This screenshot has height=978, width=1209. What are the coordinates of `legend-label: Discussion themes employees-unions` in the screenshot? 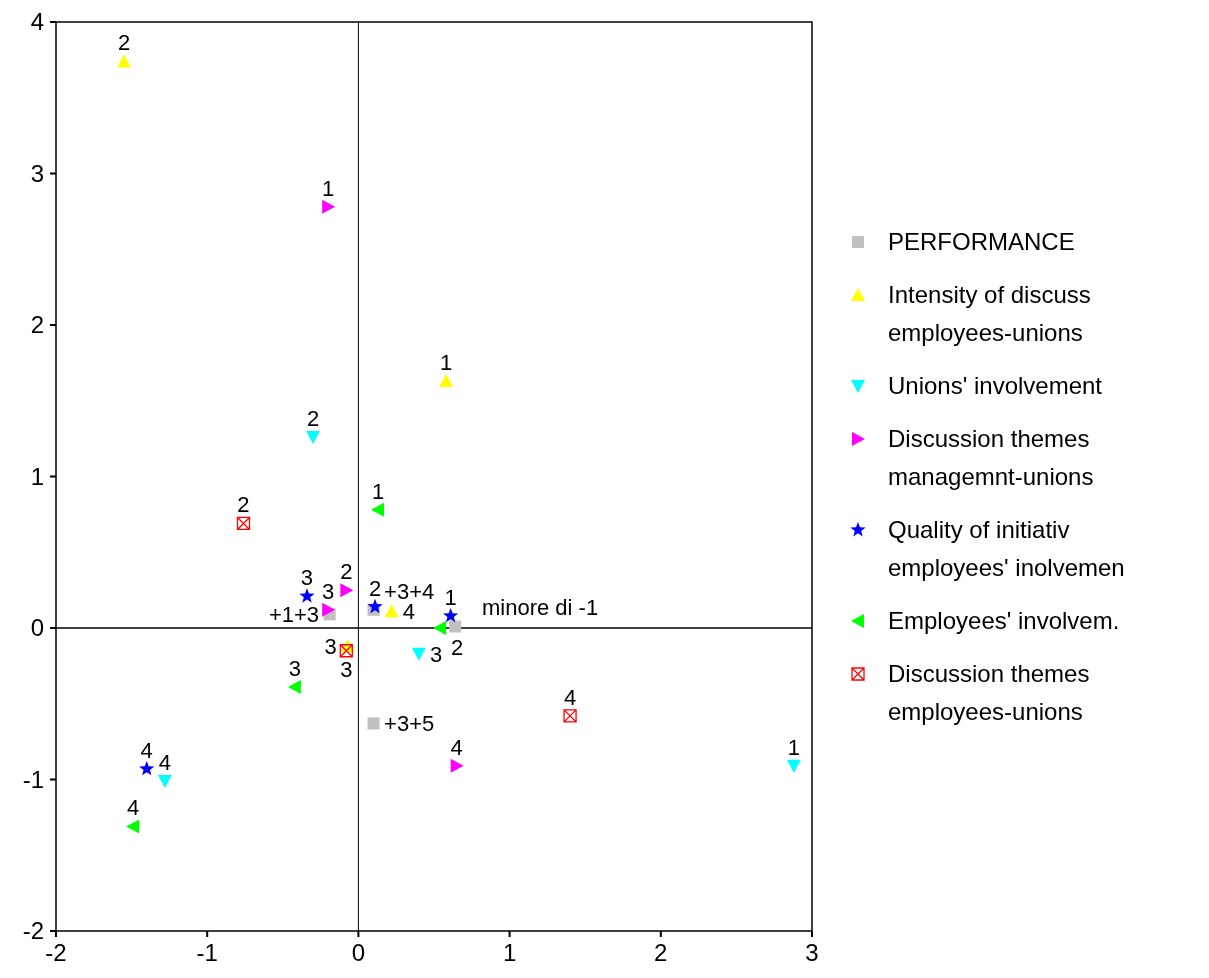 It's located at (989, 692).